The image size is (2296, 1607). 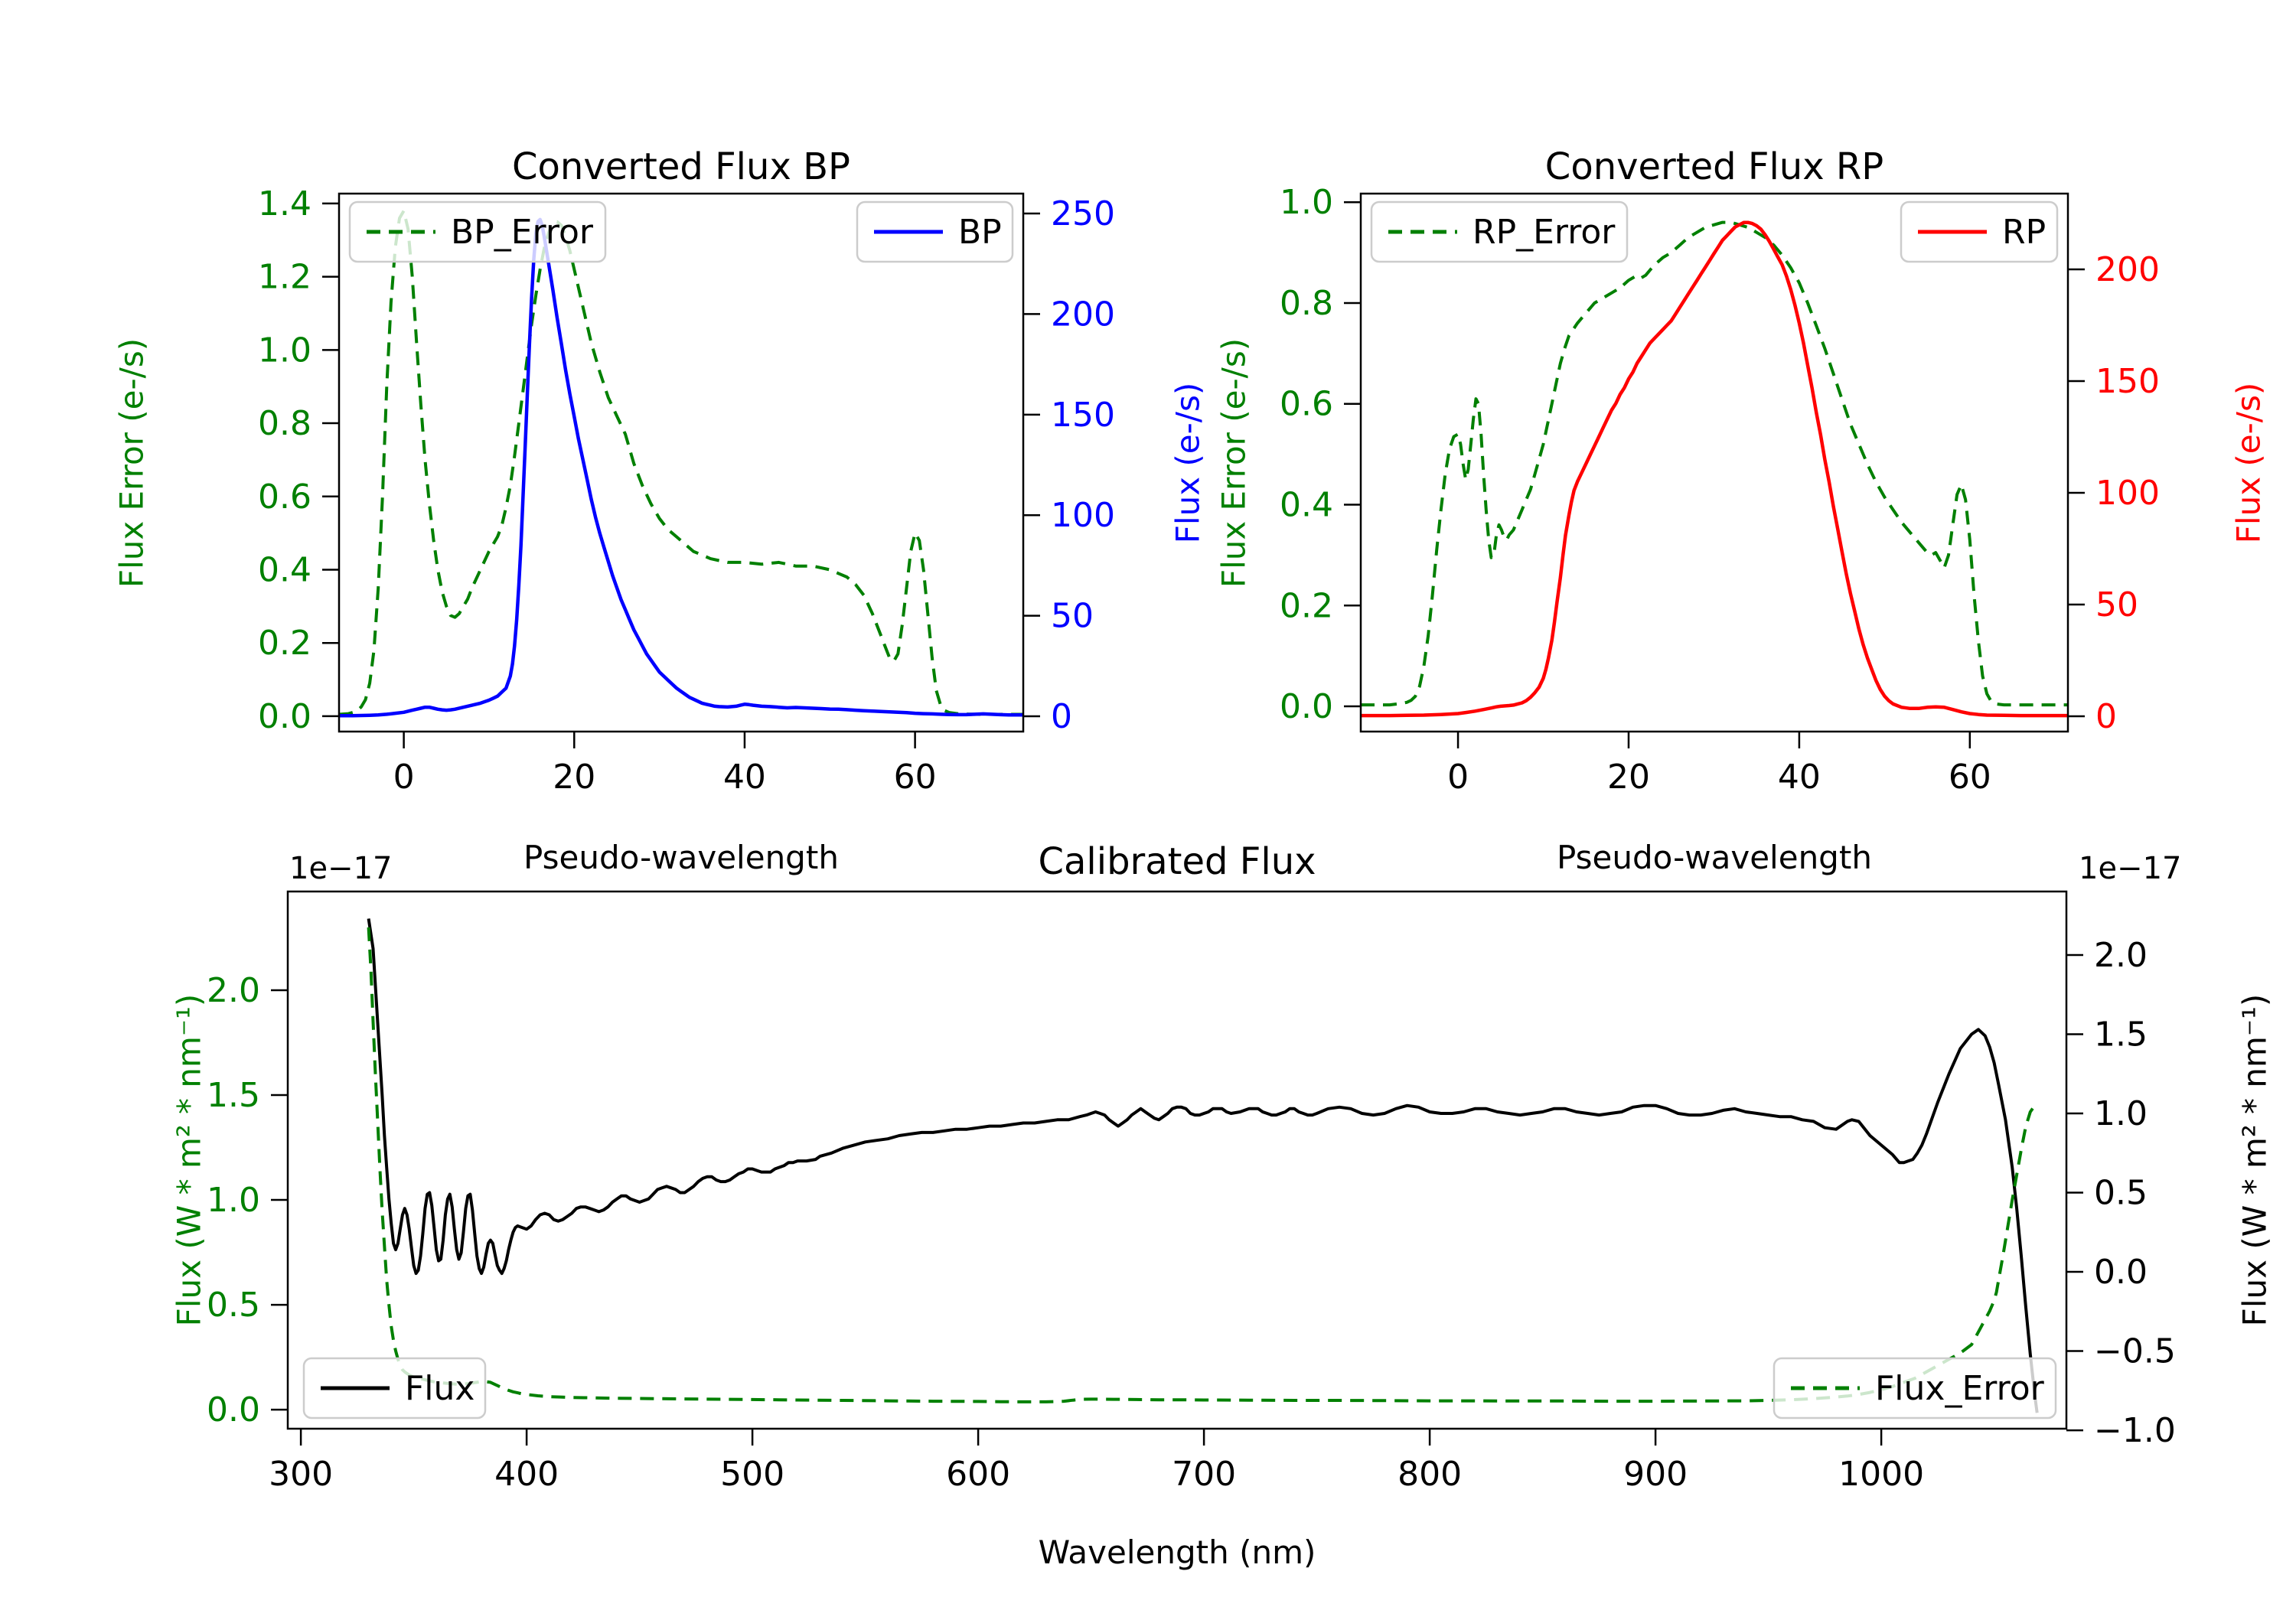 What do you see at coordinates (980, 232) in the screenshot?
I see `legend-label: BP` at bounding box center [980, 232].